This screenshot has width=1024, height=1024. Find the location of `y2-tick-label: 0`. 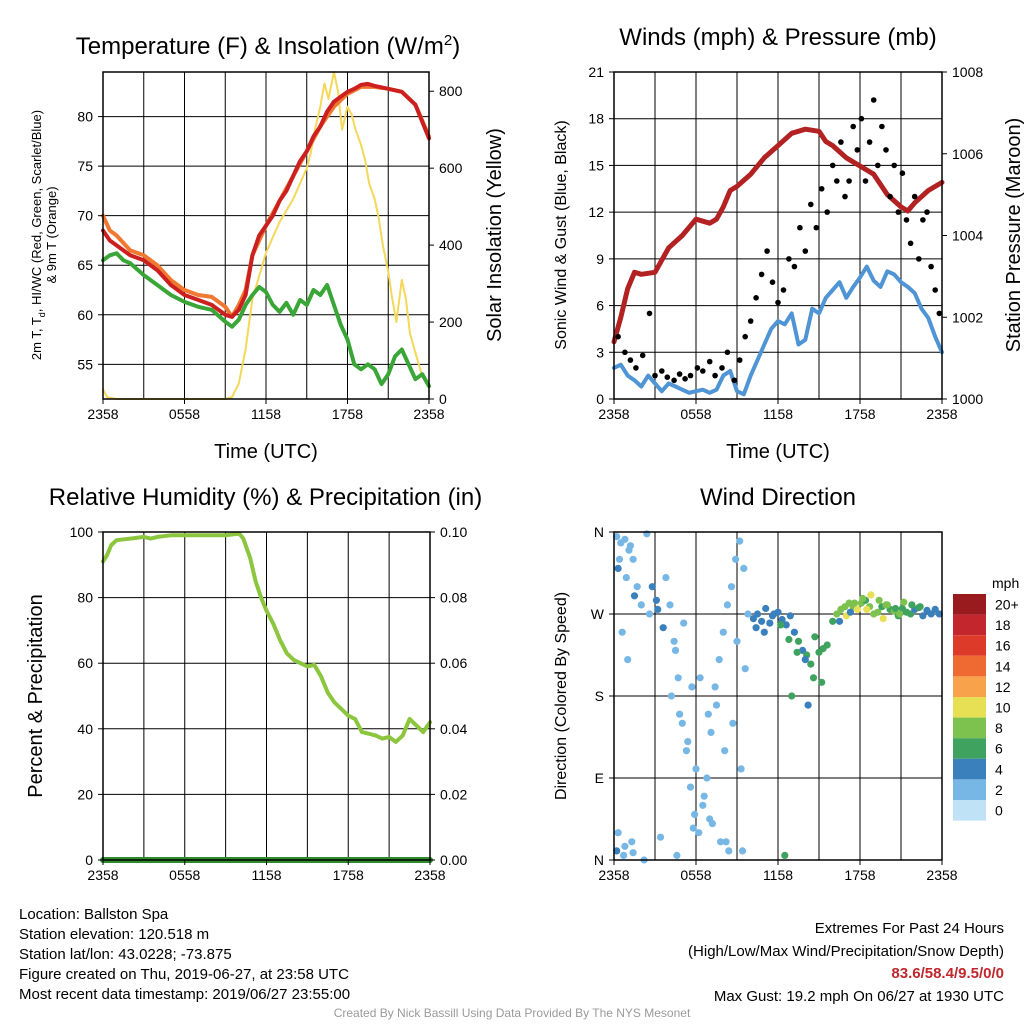

y2-tick-label: 0 is located at coordinates (443, 399).